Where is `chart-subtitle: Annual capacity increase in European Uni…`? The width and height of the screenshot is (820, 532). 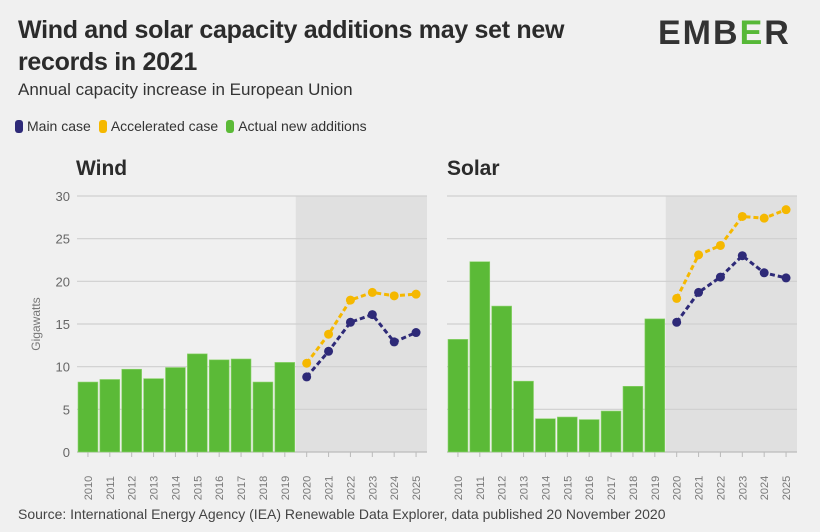
chart-subtitle: Annual capacity increase in European Uni… is located at coordinates (185, 89).